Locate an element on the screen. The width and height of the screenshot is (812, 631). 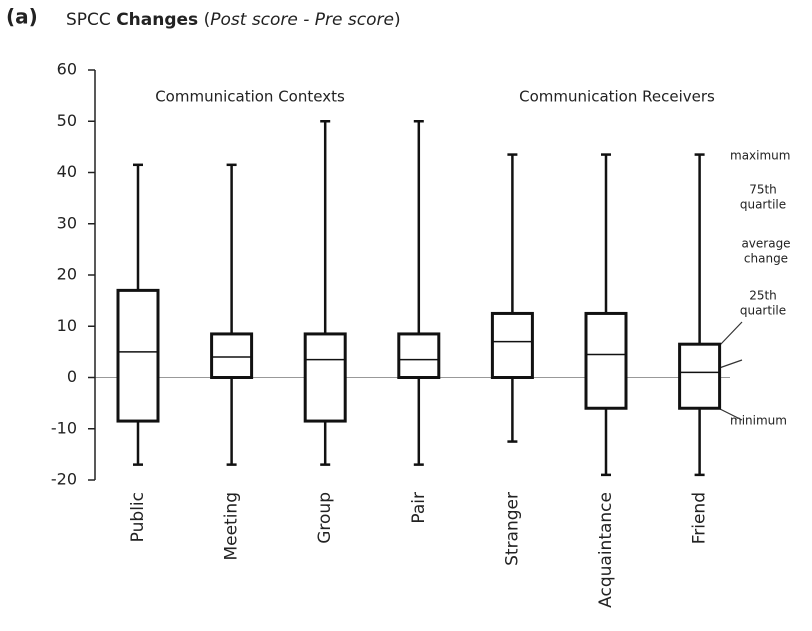
y-tick-label: 0 is located at coordinates (72, 376).